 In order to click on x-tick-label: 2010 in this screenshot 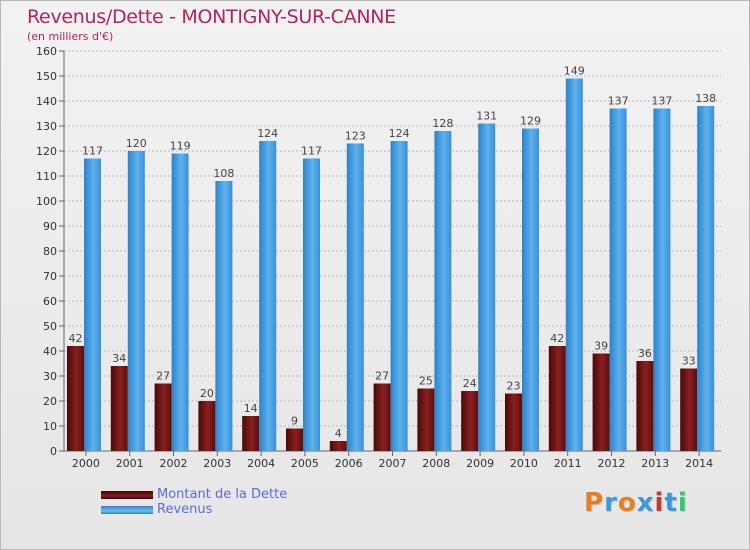, I will do `click(524, 463)`.